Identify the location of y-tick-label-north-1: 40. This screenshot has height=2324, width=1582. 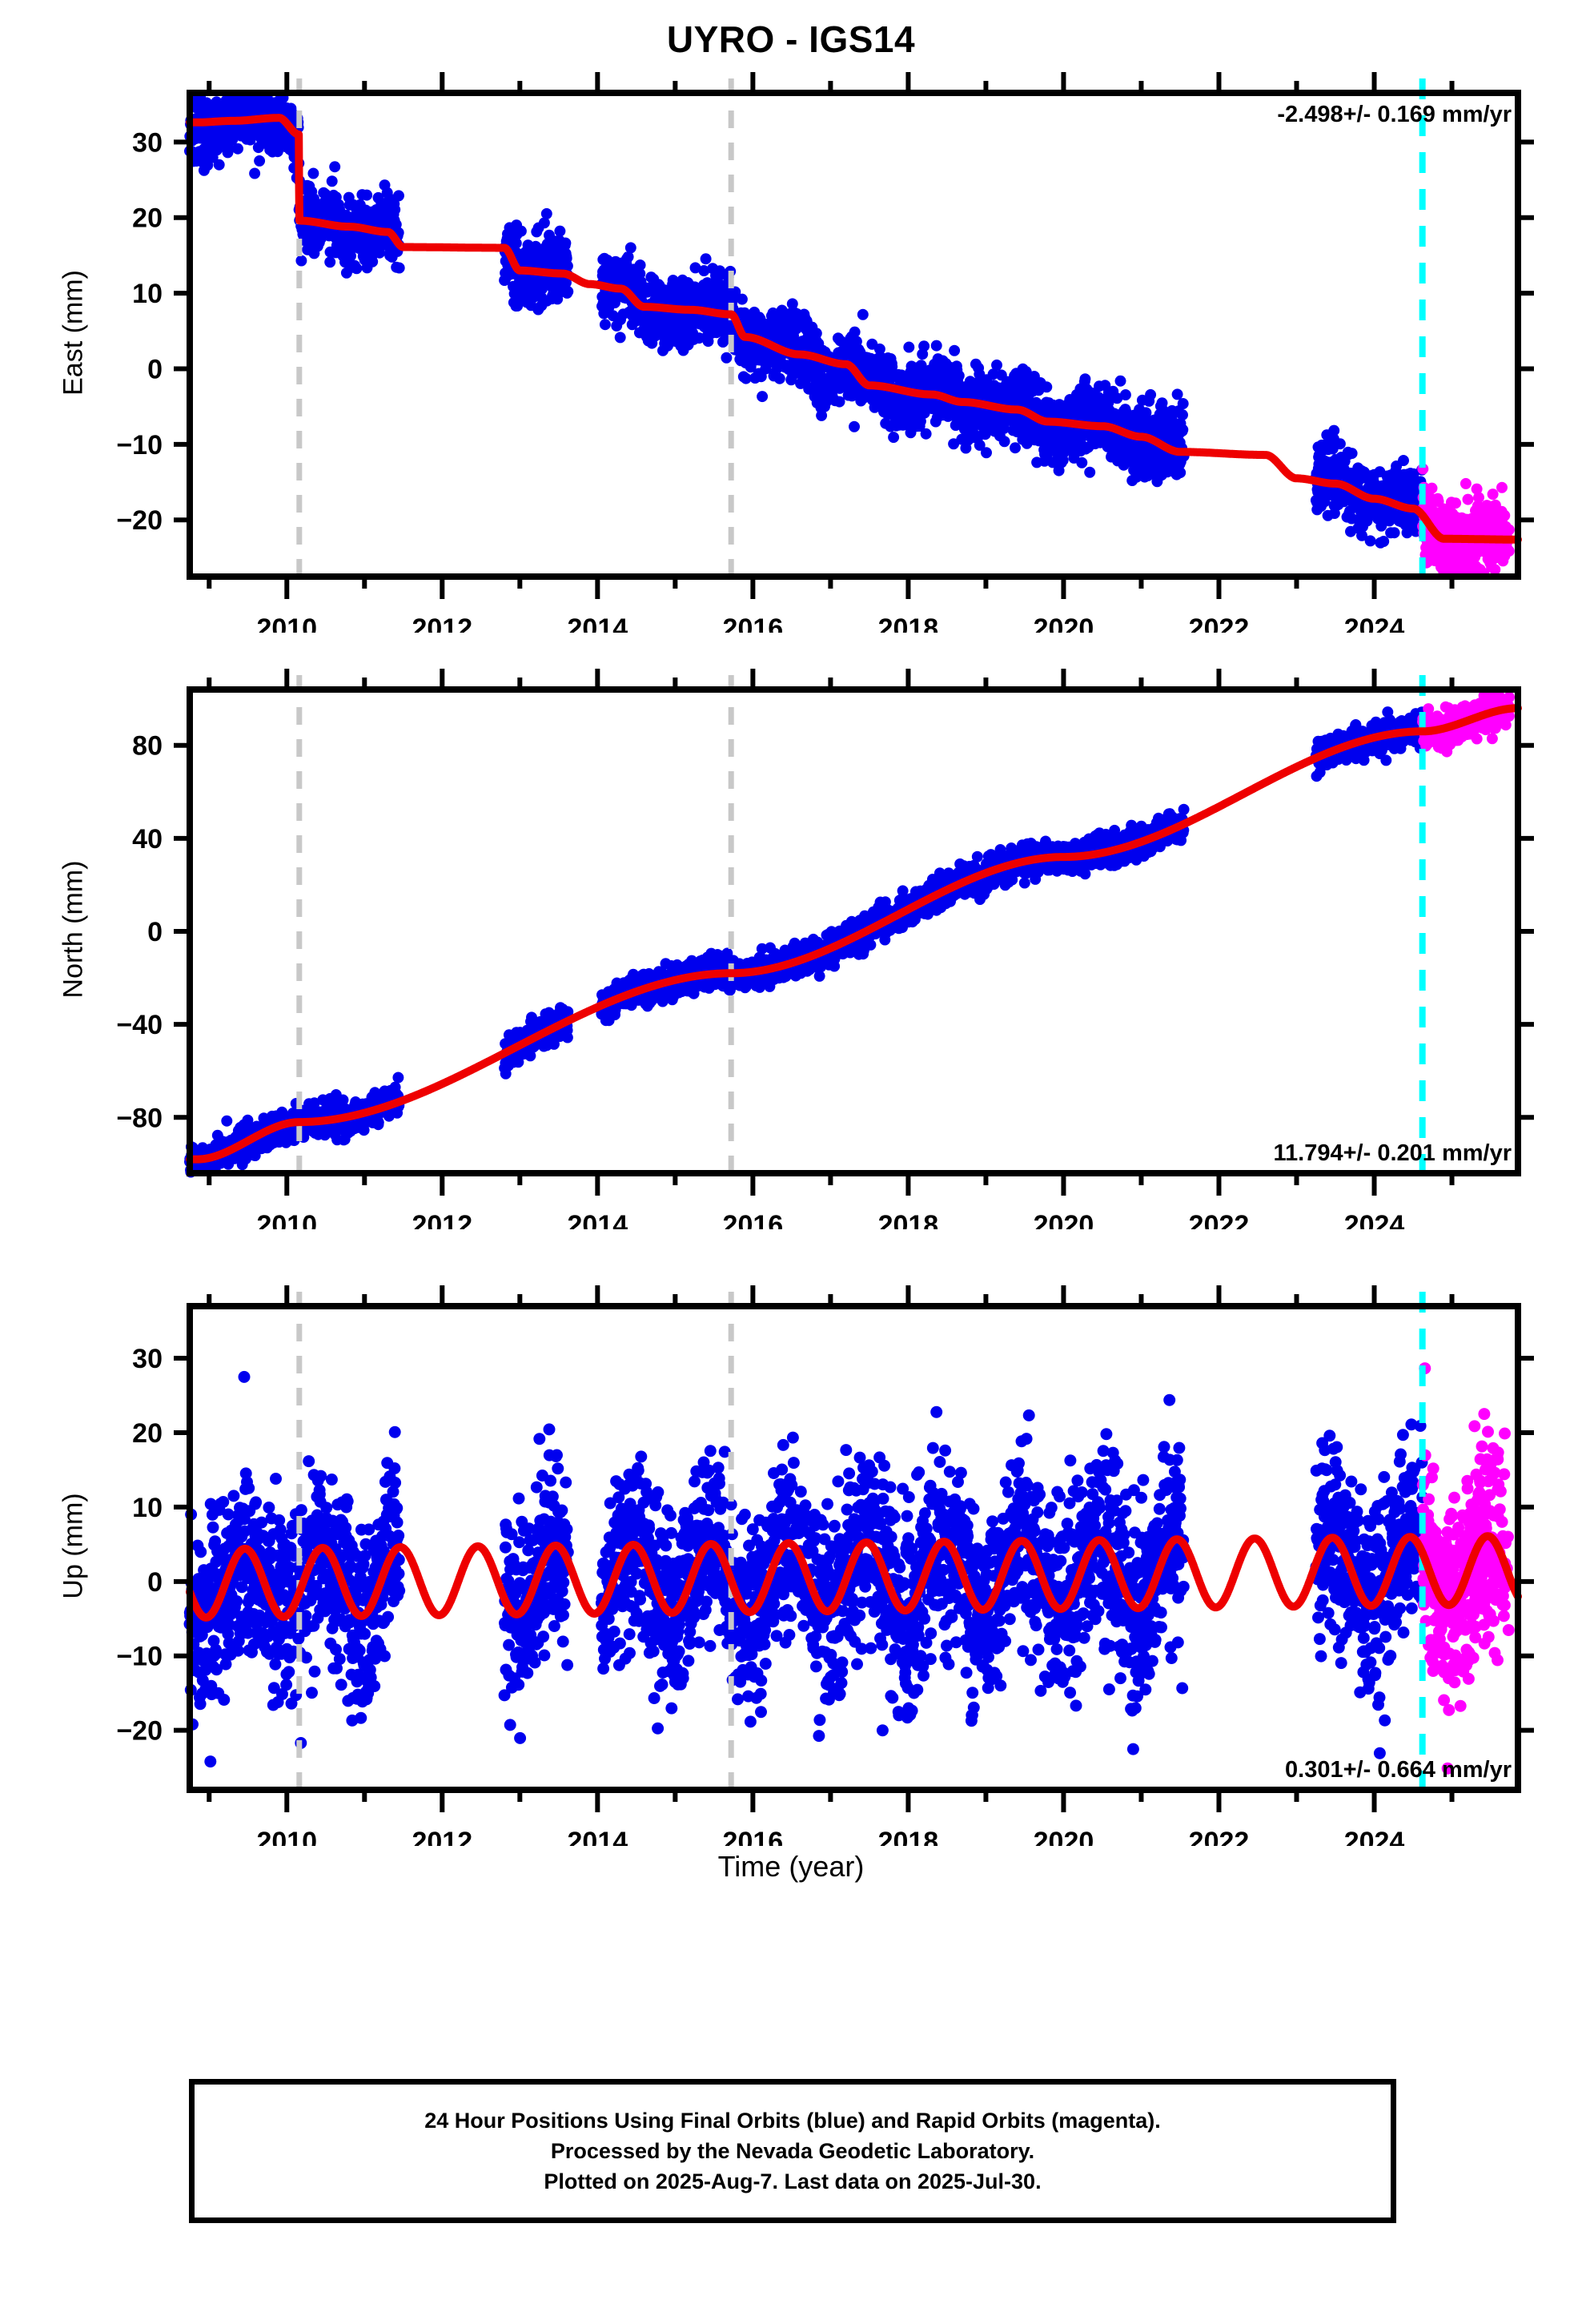
(147, 839).